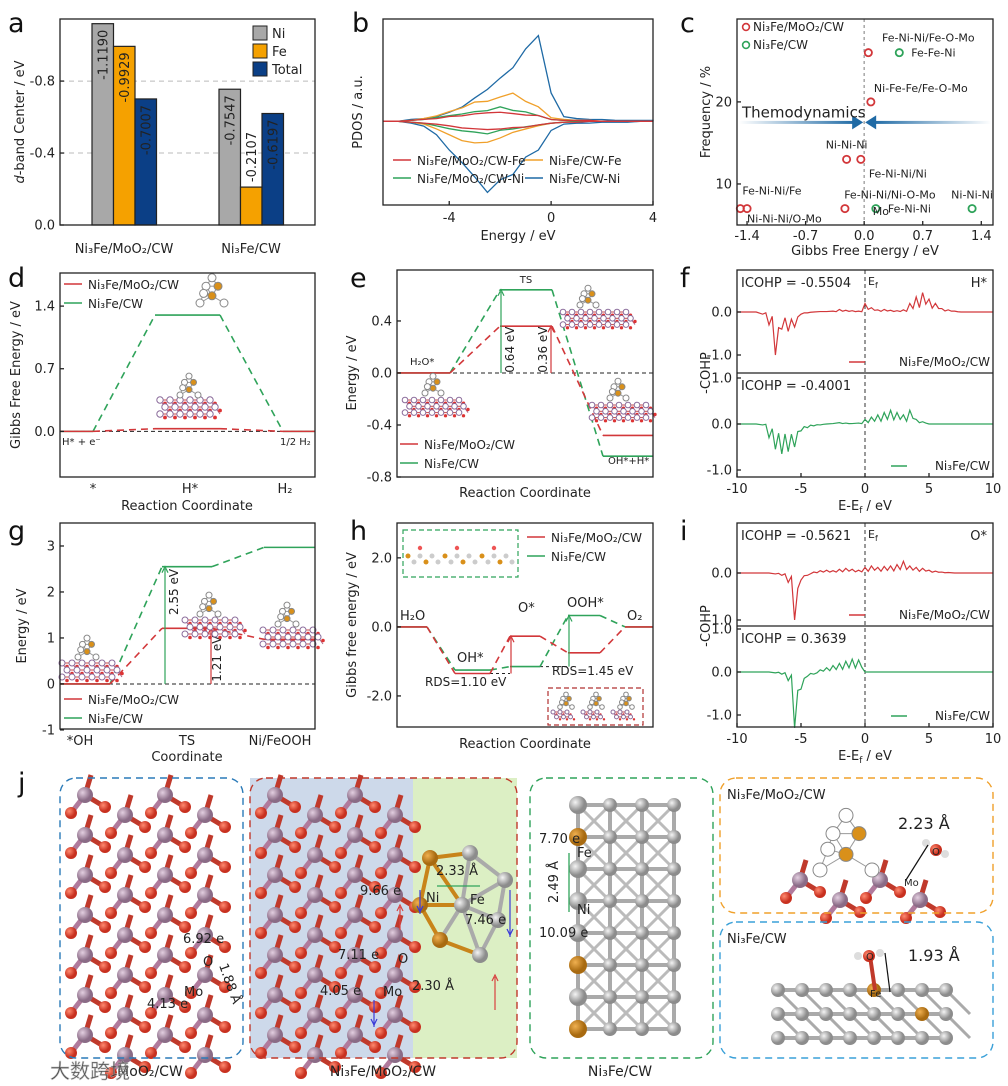  Describe the element at coordinates (358, 531) in the screenshot. I see `panel-letter-h: h` at that location.